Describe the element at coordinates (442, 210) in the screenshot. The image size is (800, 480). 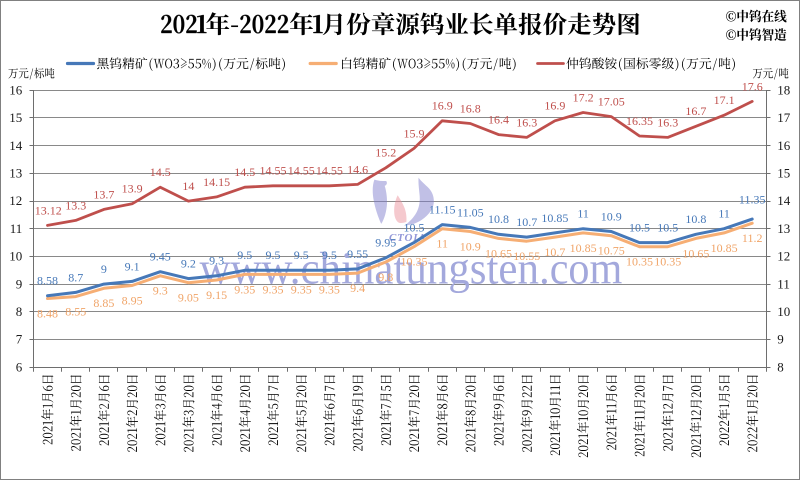
I see `svg-text: 11.15` at that location.